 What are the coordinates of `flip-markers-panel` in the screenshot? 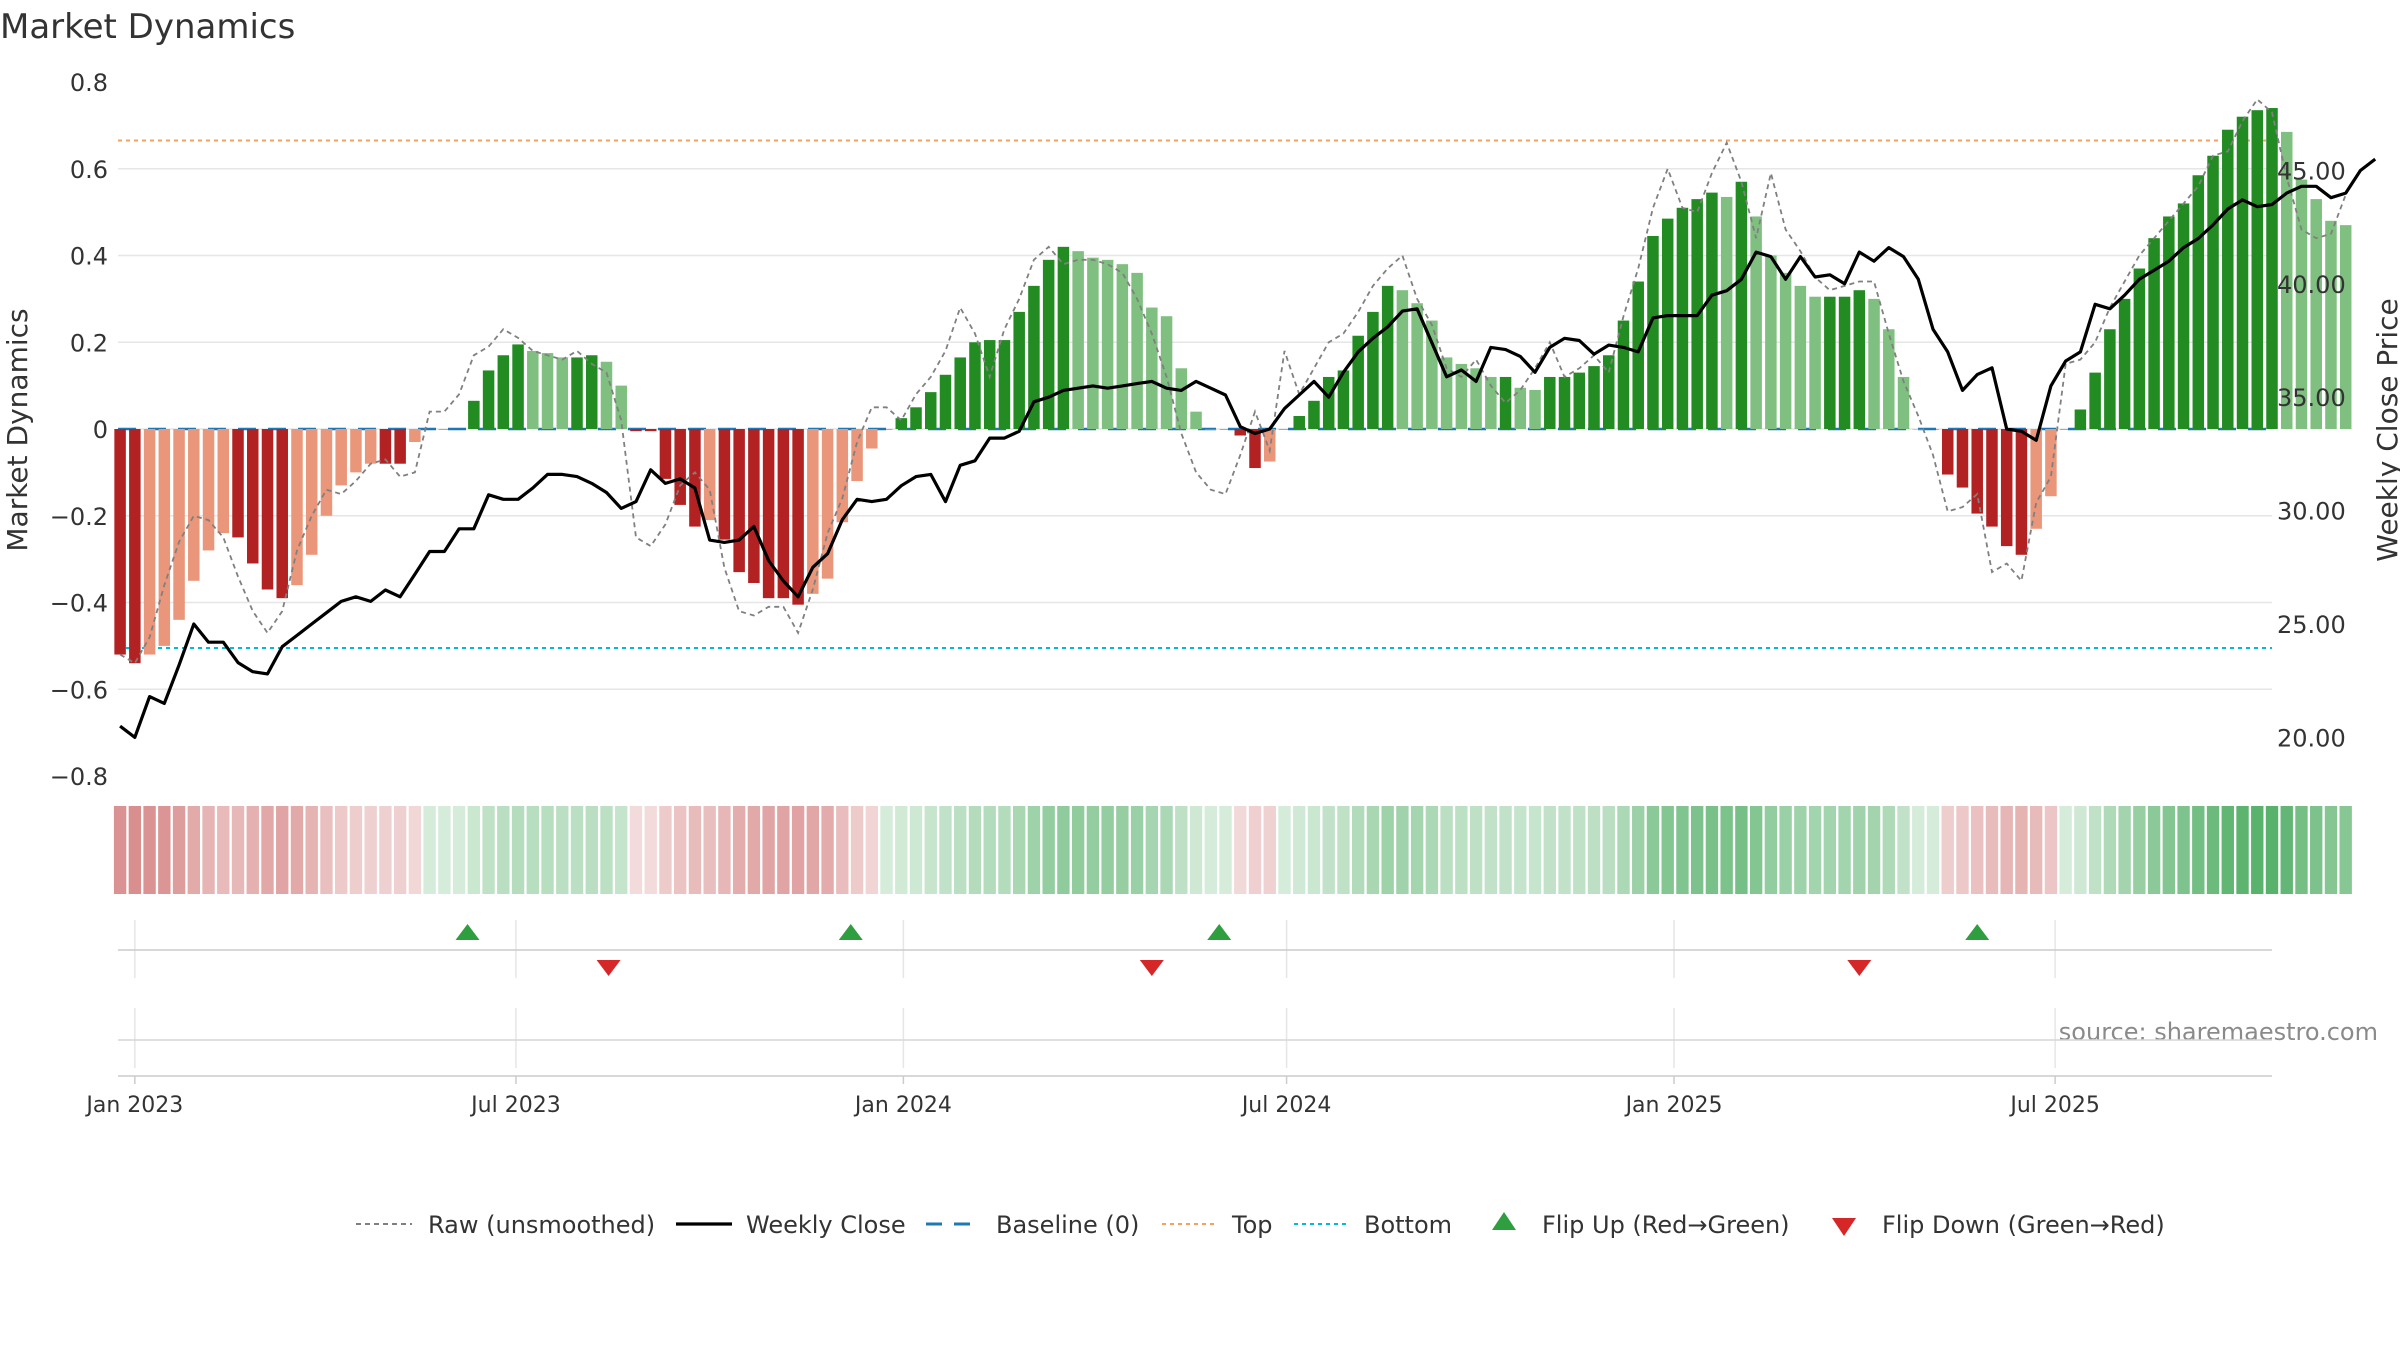 It's located at (1195, 949).